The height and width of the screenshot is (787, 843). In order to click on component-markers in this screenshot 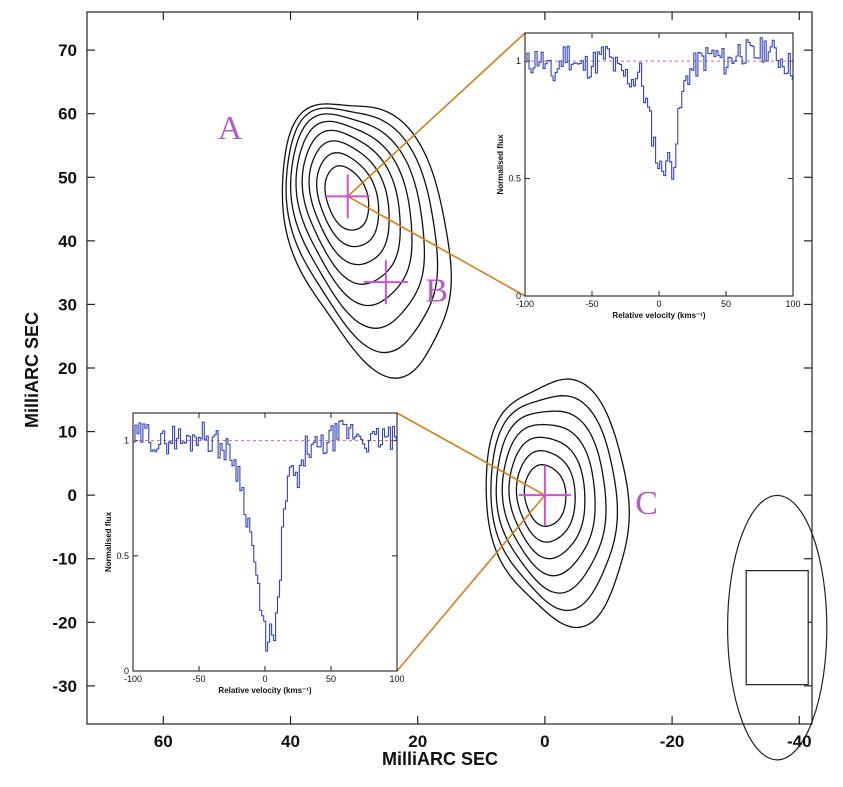, I will do `click(448, 350)`.